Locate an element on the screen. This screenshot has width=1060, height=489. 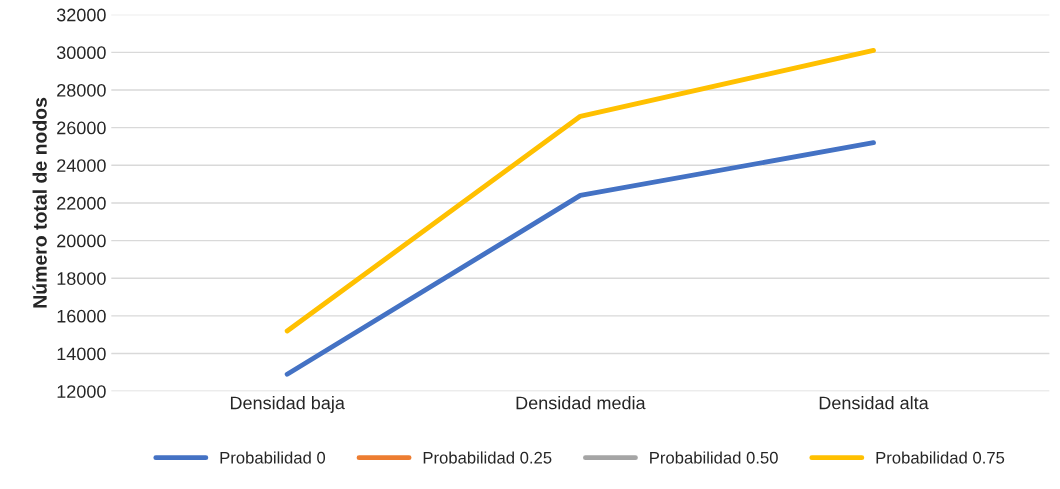
legend-label: Probabilidad 0.75 is located at coordinates (940, 457).